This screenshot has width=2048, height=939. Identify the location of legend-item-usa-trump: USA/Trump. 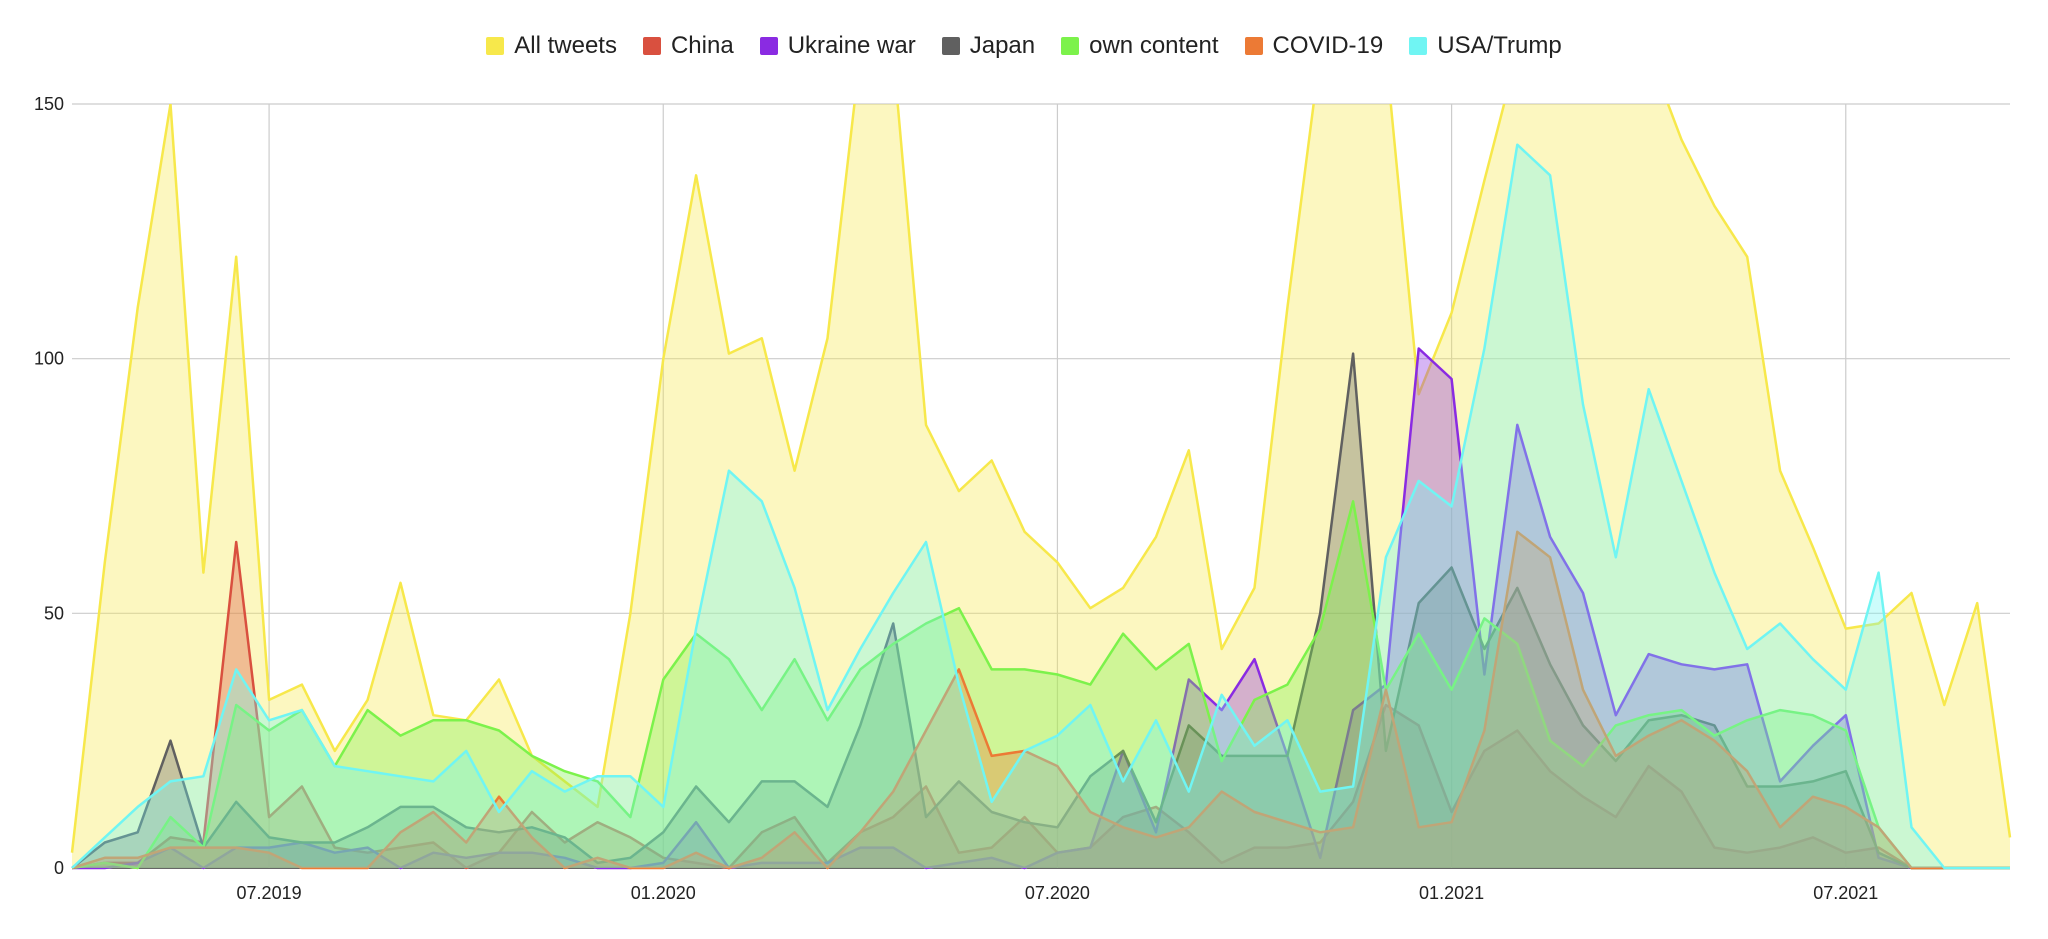
(1485, 46).